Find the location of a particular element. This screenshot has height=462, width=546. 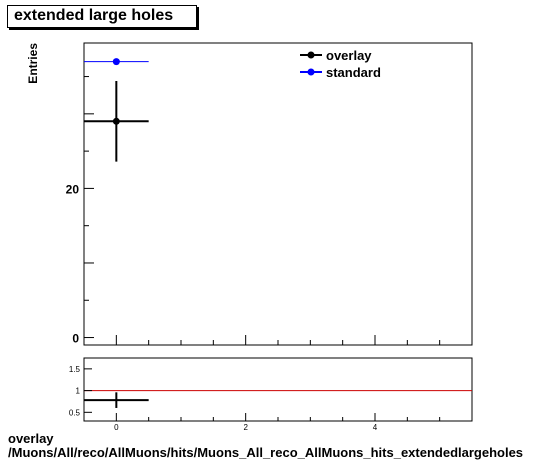

plot-title-box: extended large holes is located at coordinates (102, 16).